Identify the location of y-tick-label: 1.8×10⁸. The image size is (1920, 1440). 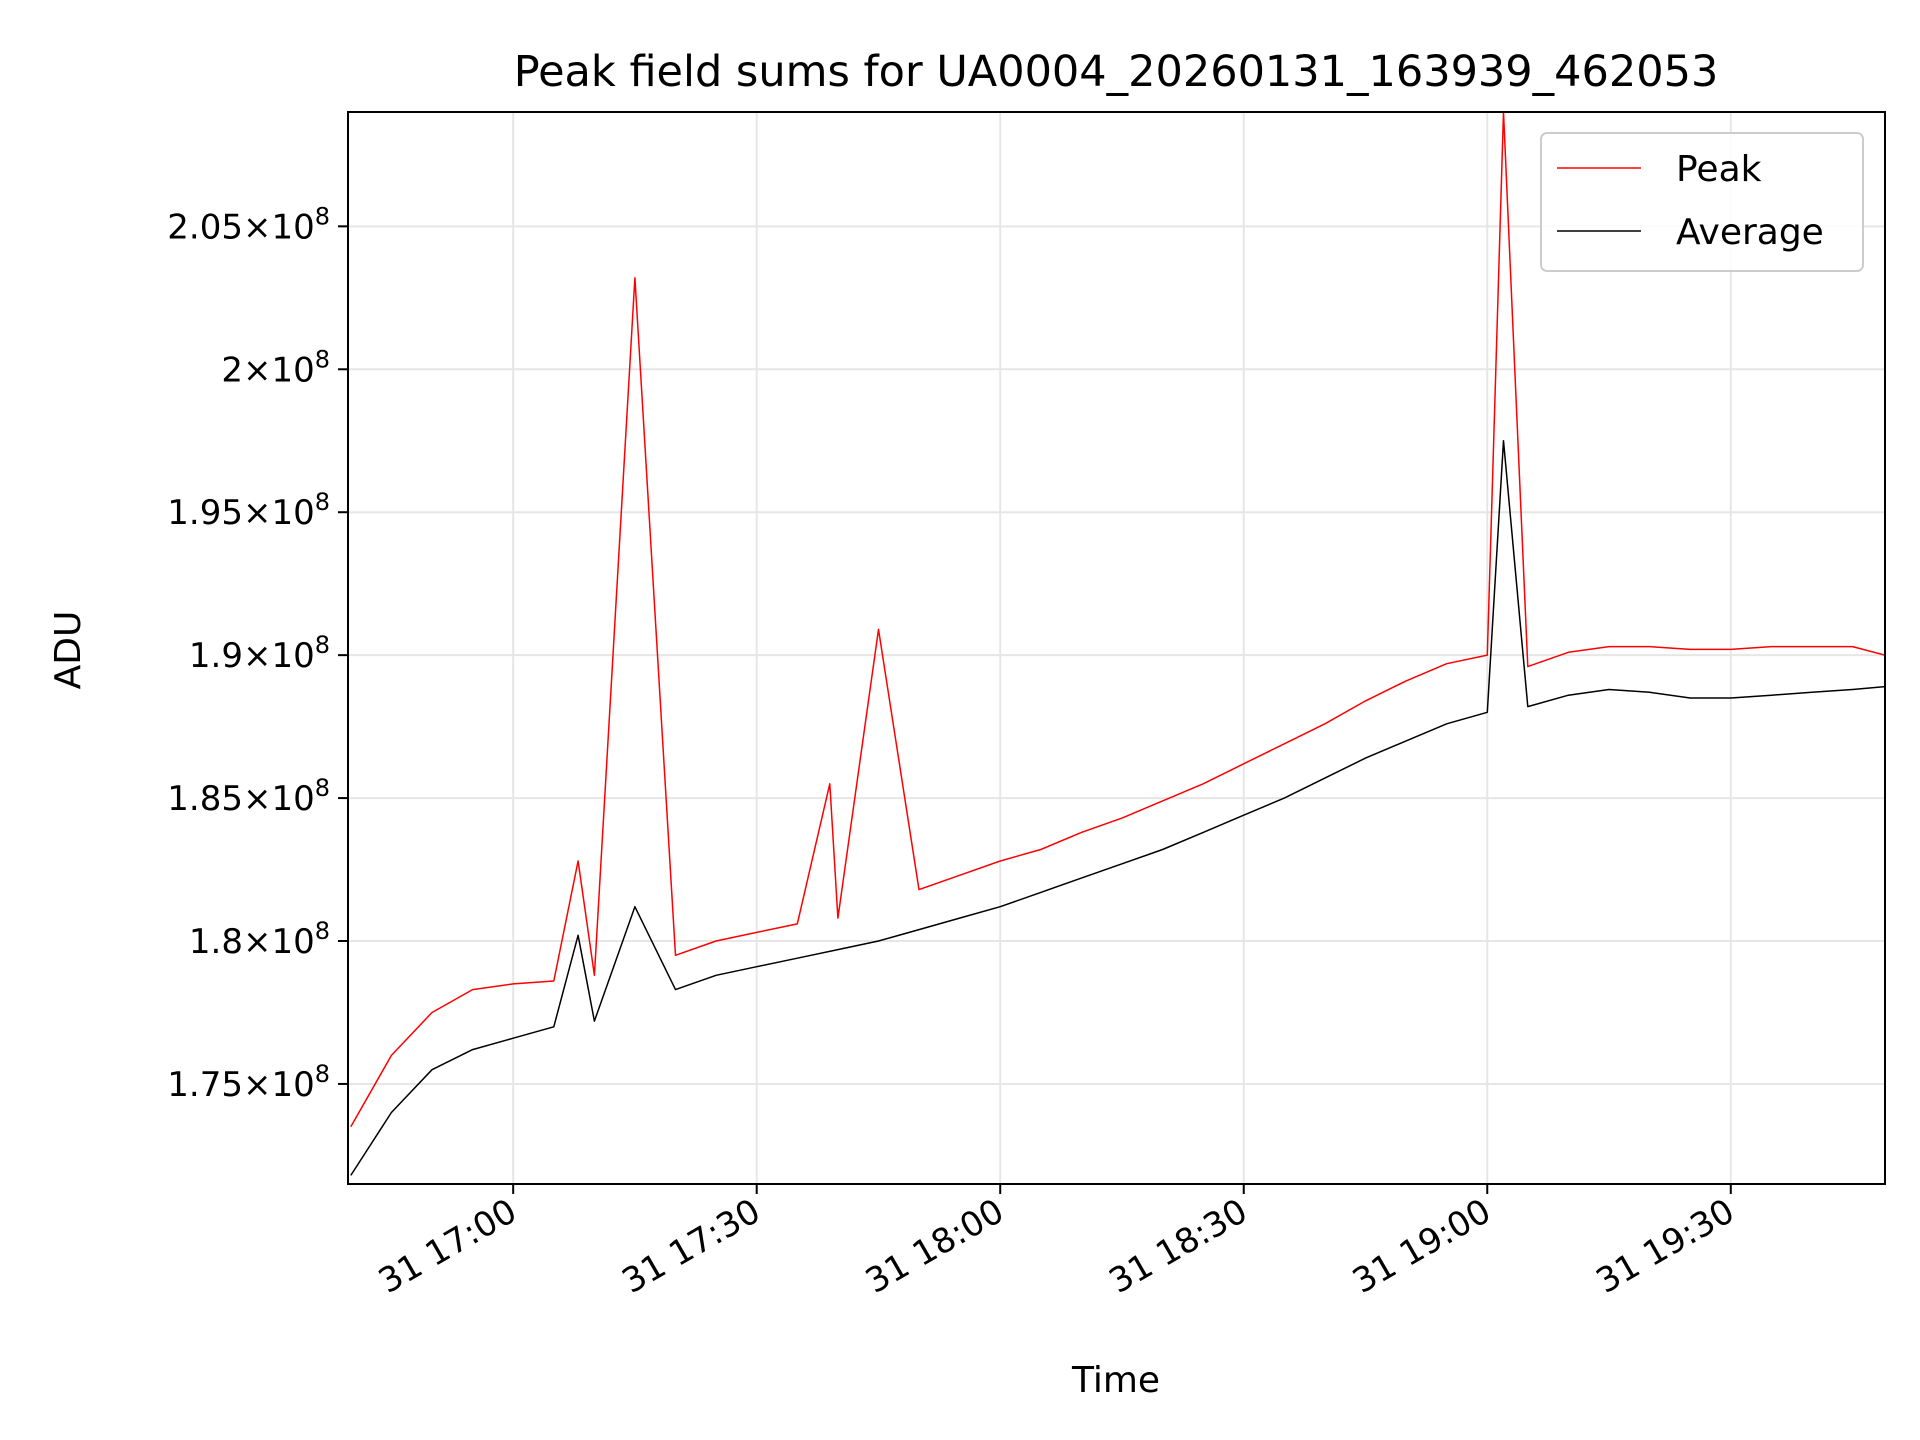
(259, 939).